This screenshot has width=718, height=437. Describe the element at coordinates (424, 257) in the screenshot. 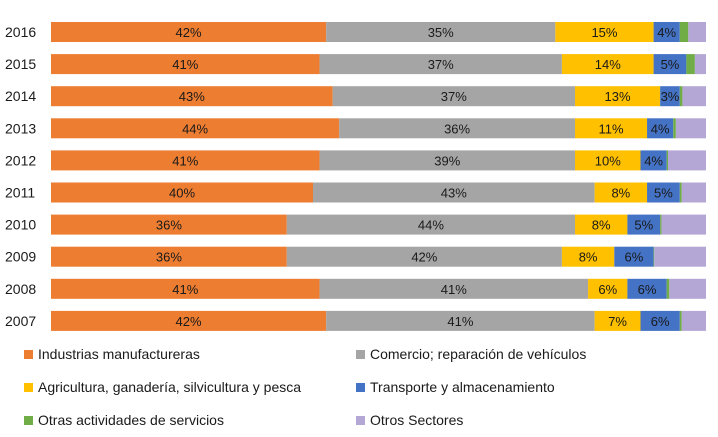

I see `data-label-2009-series-1: 42%` at that location.